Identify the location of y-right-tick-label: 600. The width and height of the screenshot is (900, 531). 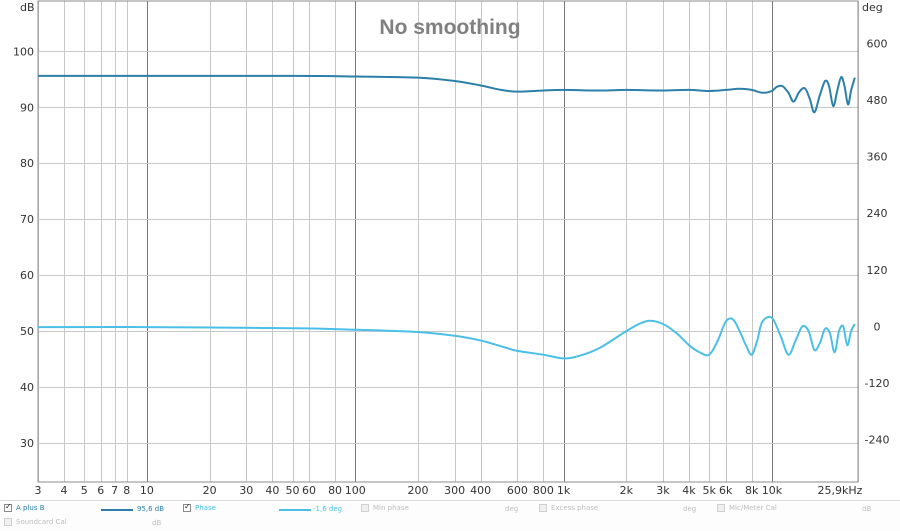
(877, 43).